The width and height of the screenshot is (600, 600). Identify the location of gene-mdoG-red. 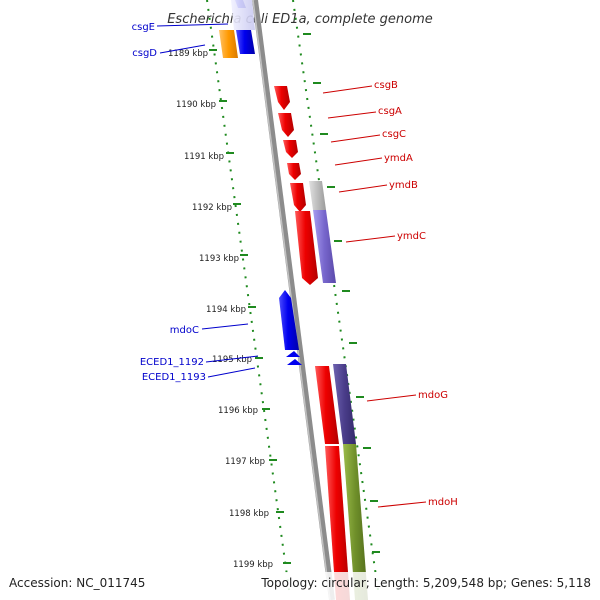
(327, 405).